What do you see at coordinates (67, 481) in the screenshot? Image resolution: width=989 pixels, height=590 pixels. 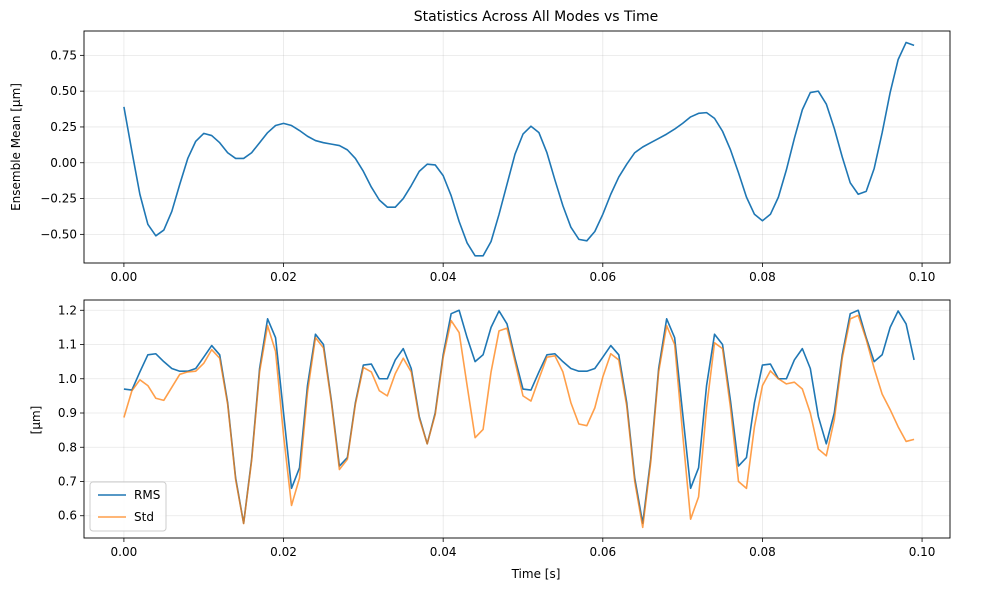 I see `bottom-y-tick-label: 0.7` at bounding box center [67, 481].